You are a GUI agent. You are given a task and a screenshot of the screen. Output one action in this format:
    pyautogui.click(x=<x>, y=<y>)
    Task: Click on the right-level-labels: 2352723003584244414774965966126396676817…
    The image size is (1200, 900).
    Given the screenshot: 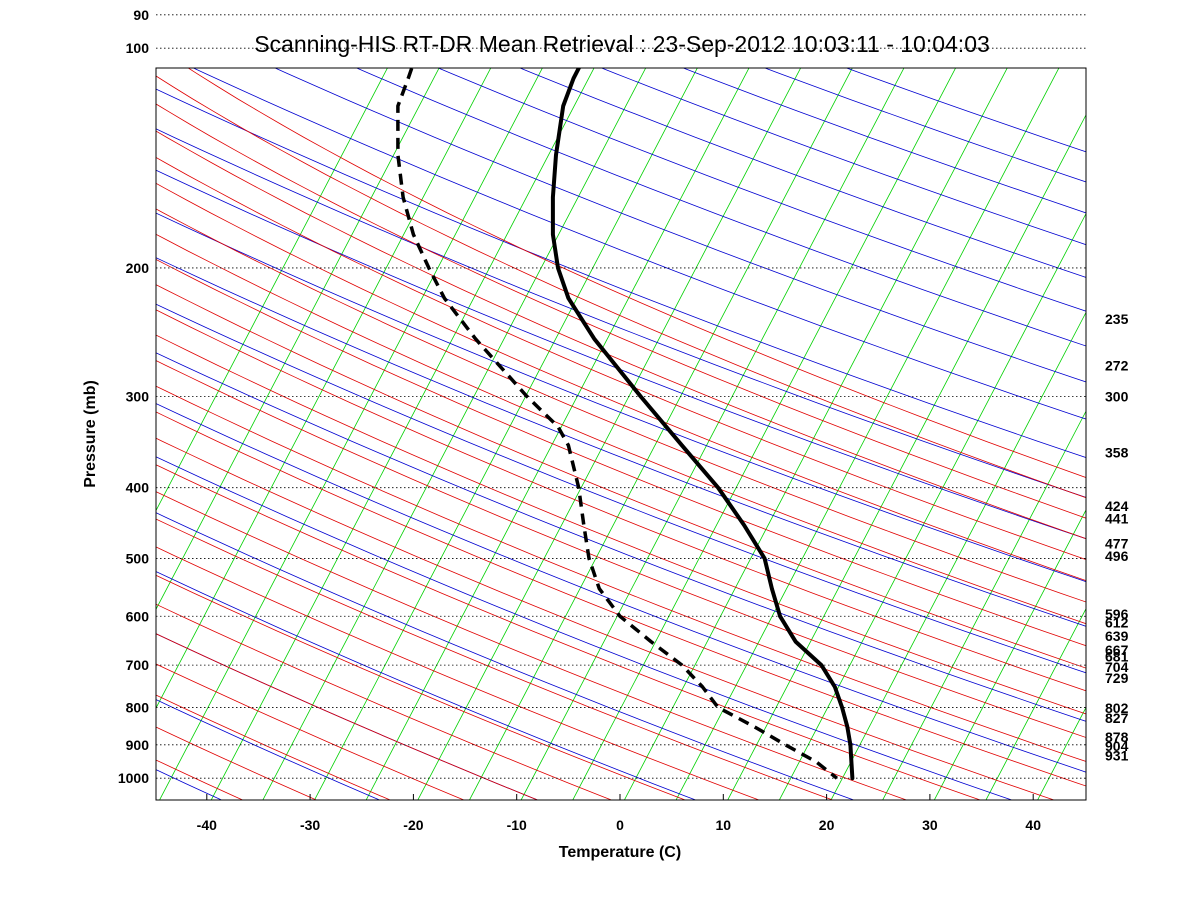 What is the action you would take?
    pyautogui.click(x=1117, y=537)
    